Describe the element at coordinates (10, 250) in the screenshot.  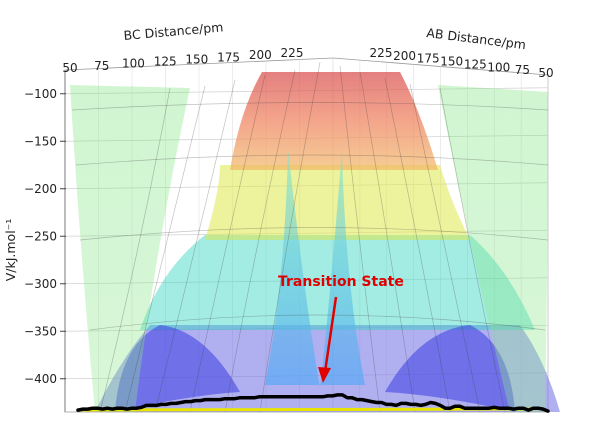
I see `z-axis-label: V/kJ.mol⁻¹` at that location.